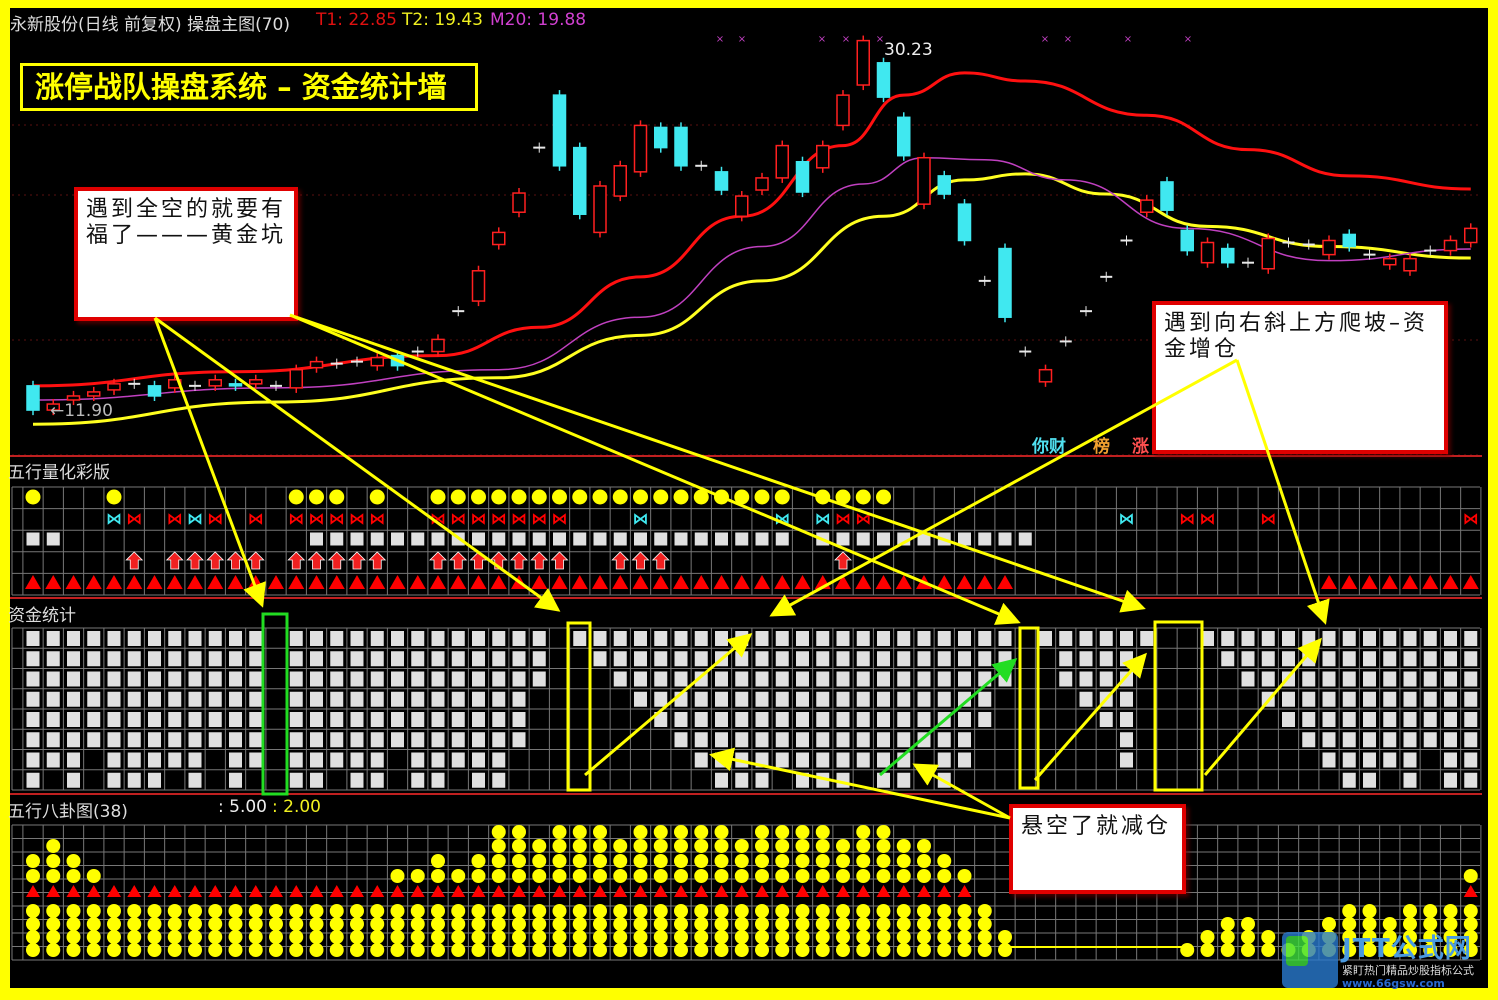  I want to click on red-butterfly-icon: ⋈, so click(1187, 518).